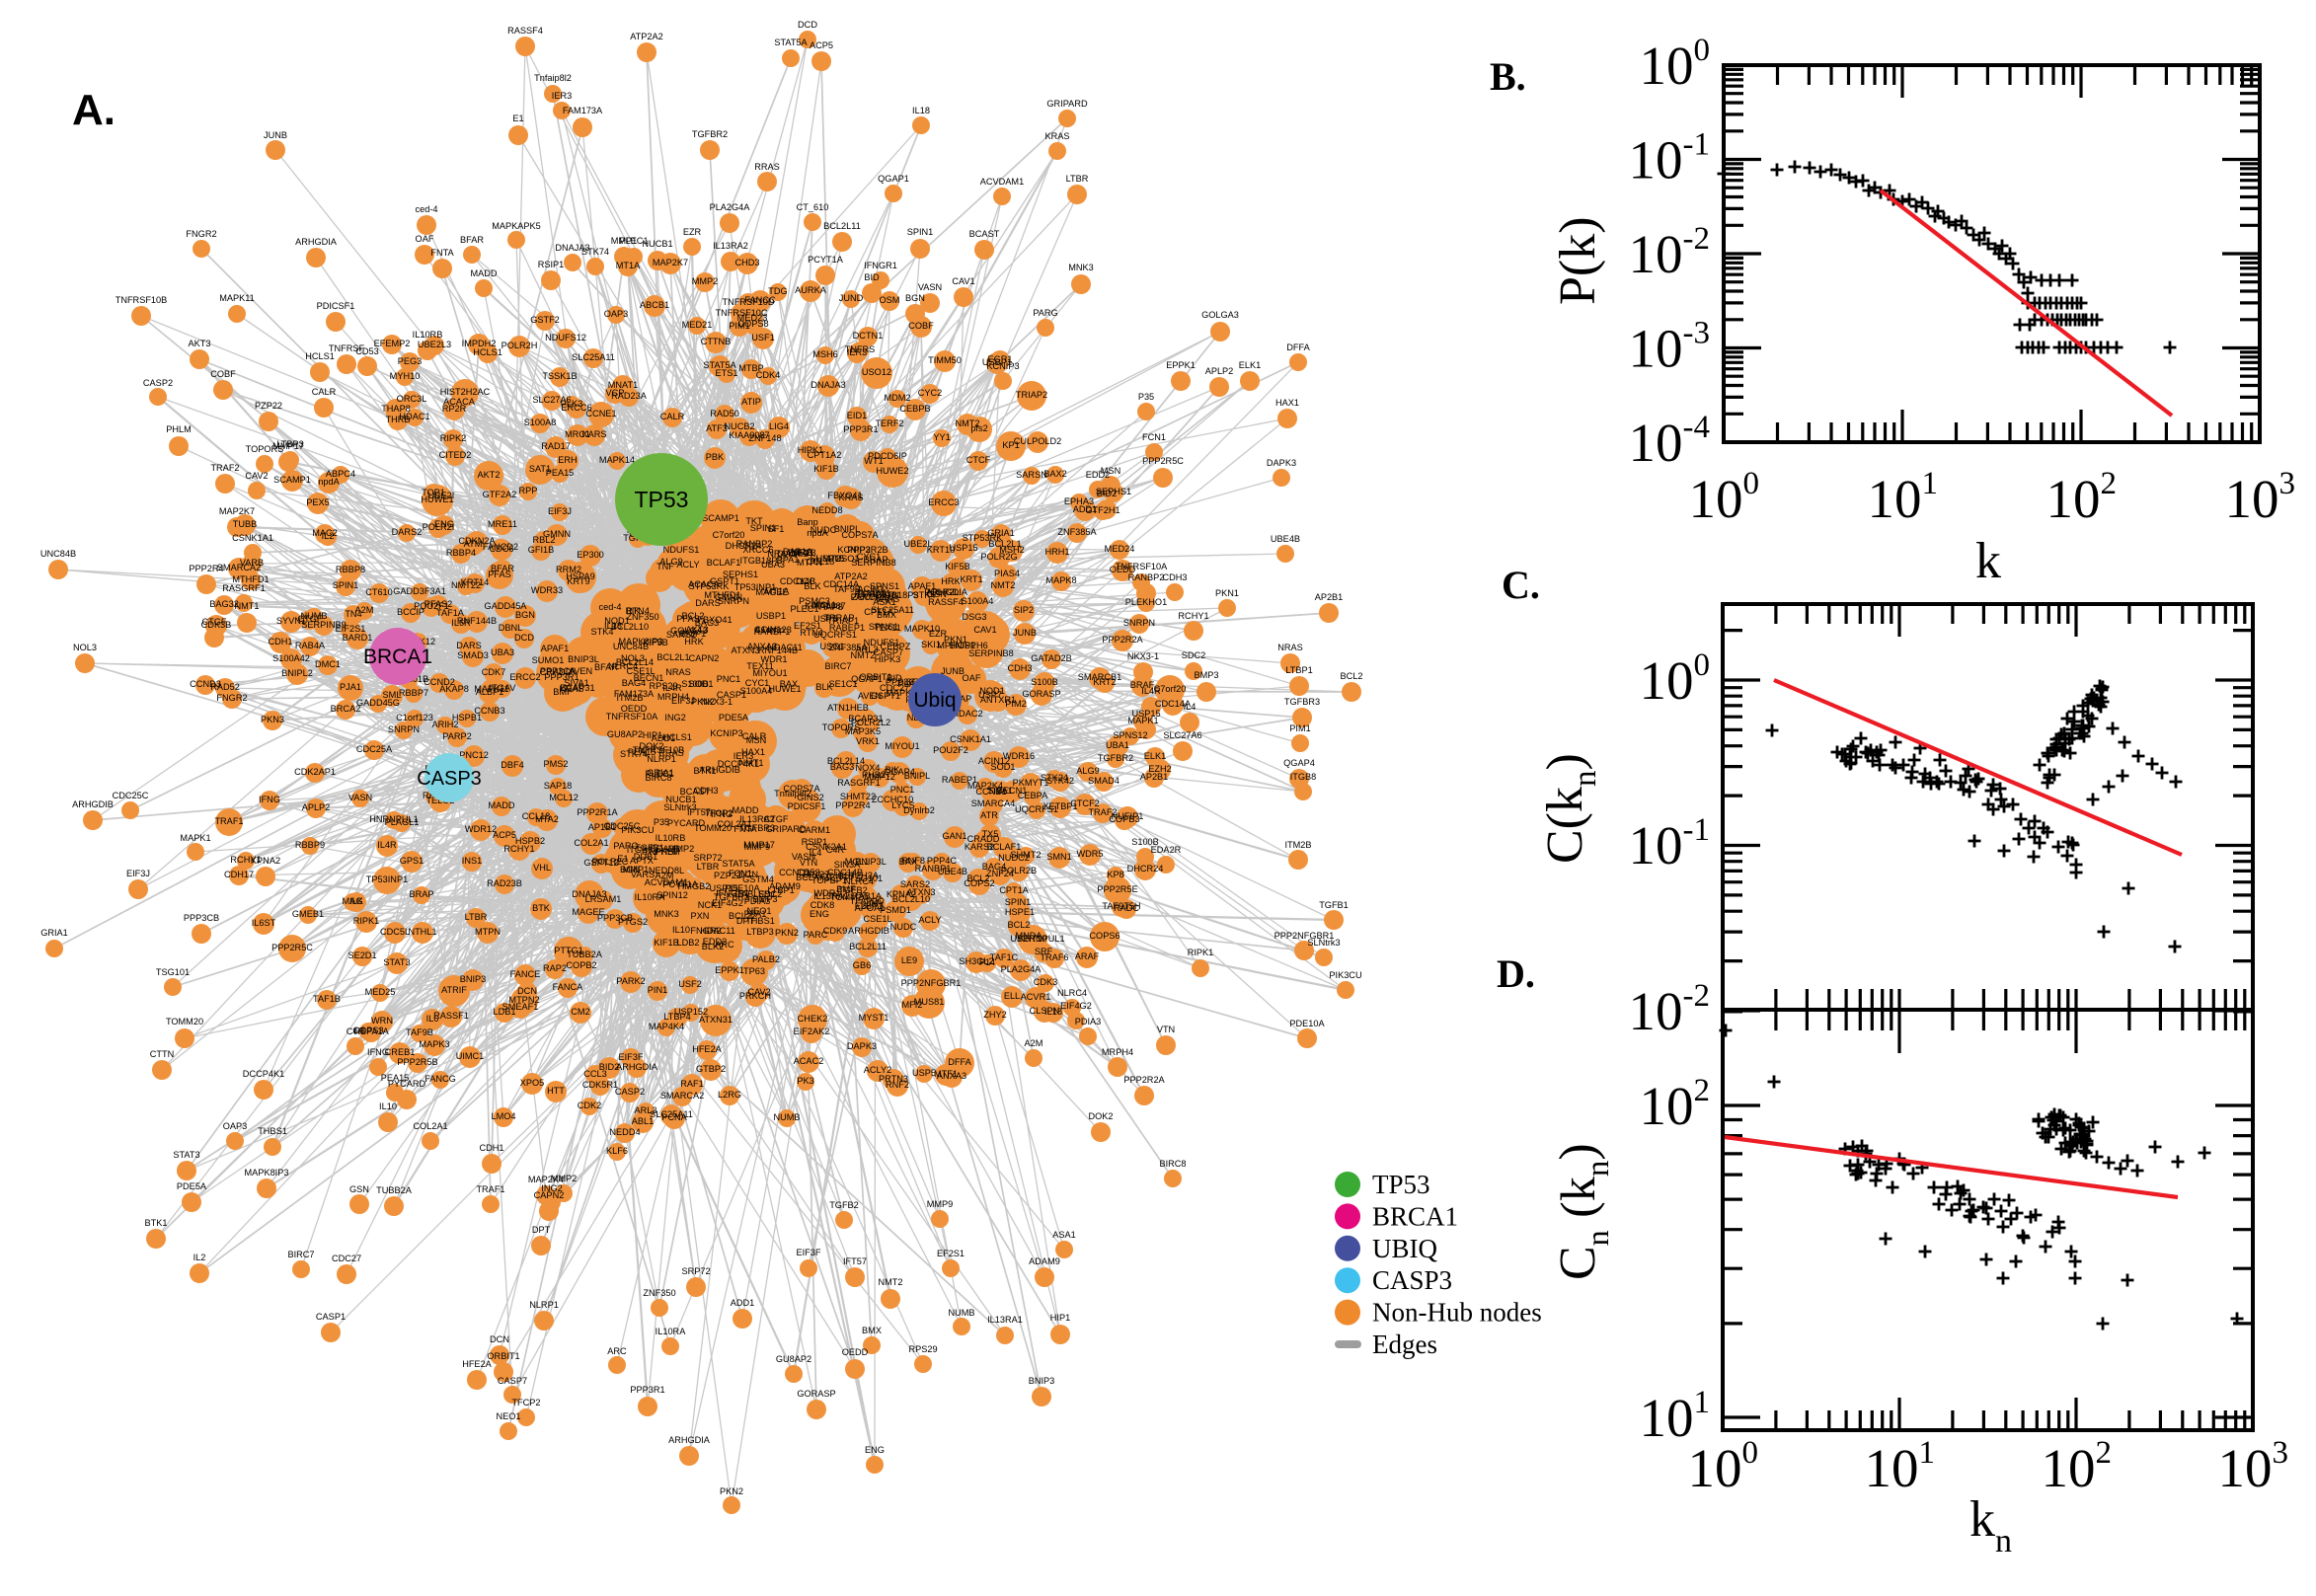  I want to click on svg-text: CCND1, so click(795, 872).